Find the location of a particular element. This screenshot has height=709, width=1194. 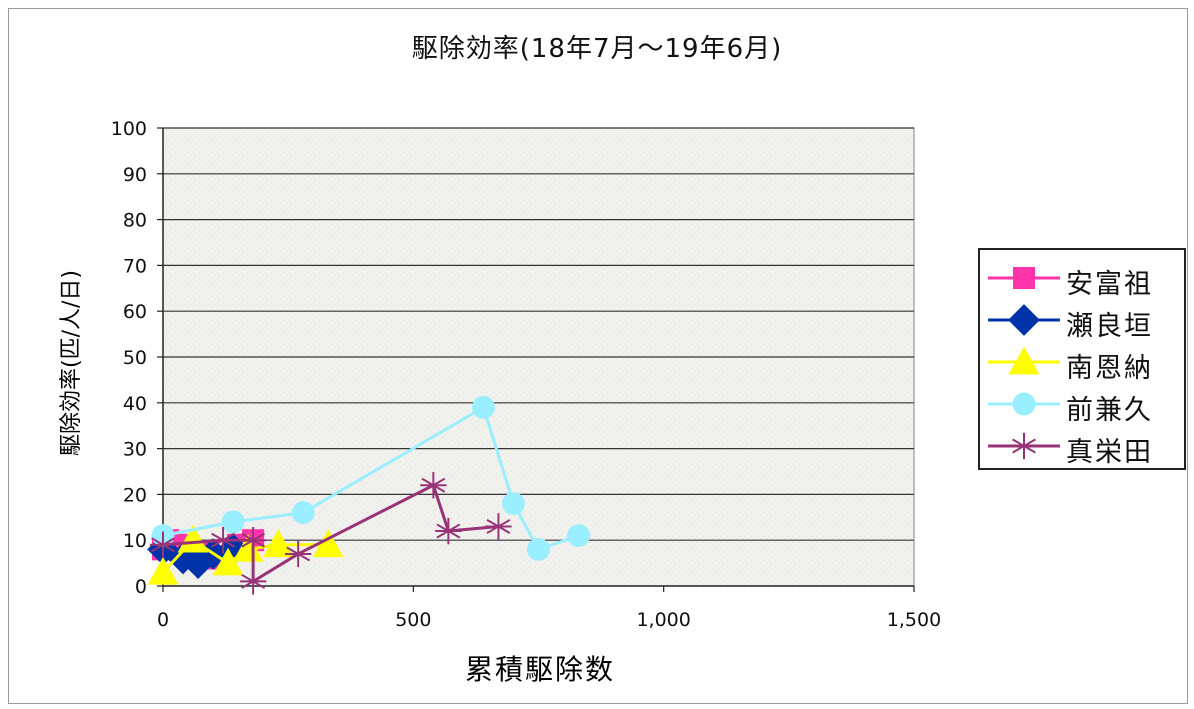

y-tick-label: 60 is located at coordinates (135, 312).